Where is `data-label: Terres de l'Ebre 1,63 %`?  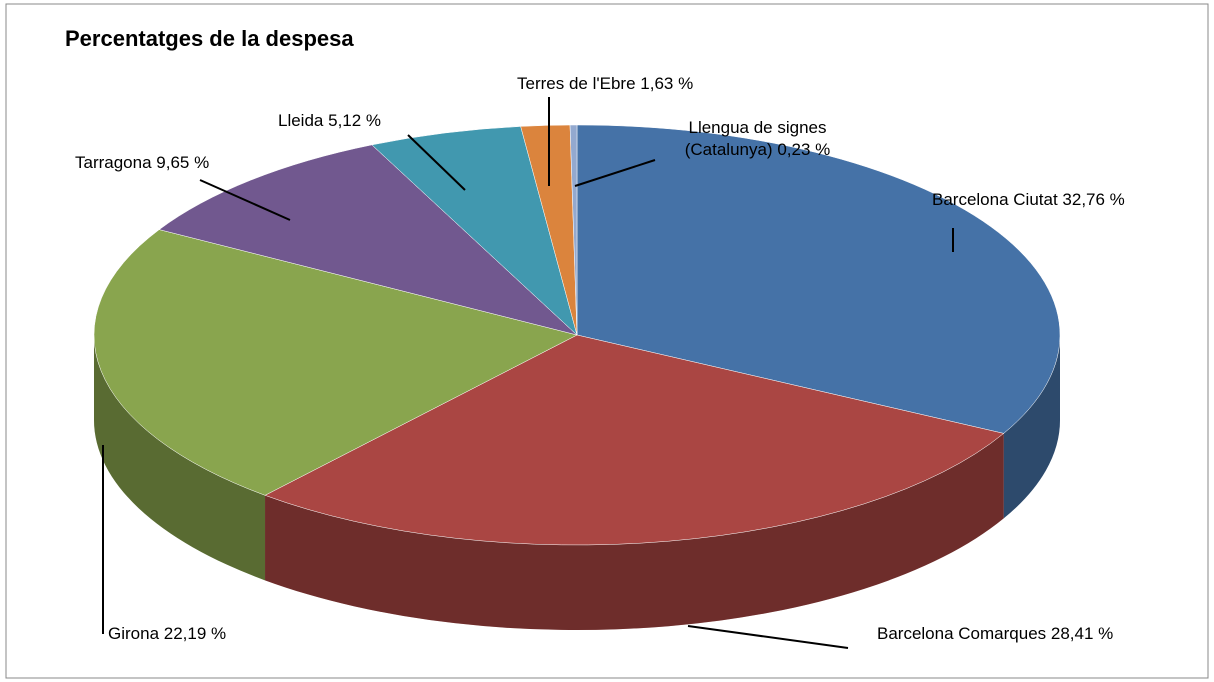
data-label: Terres de l'Ebre 1,63 % is located at coordinates (605, 84).